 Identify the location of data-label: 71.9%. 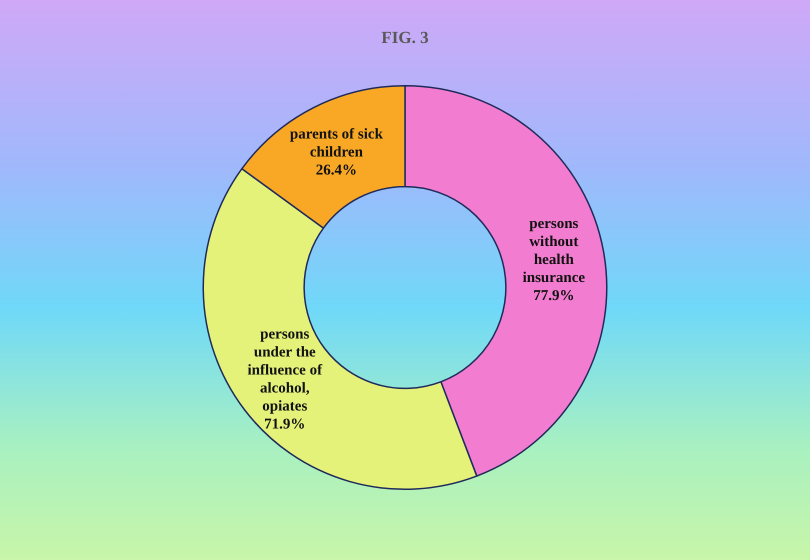
(285, 424).